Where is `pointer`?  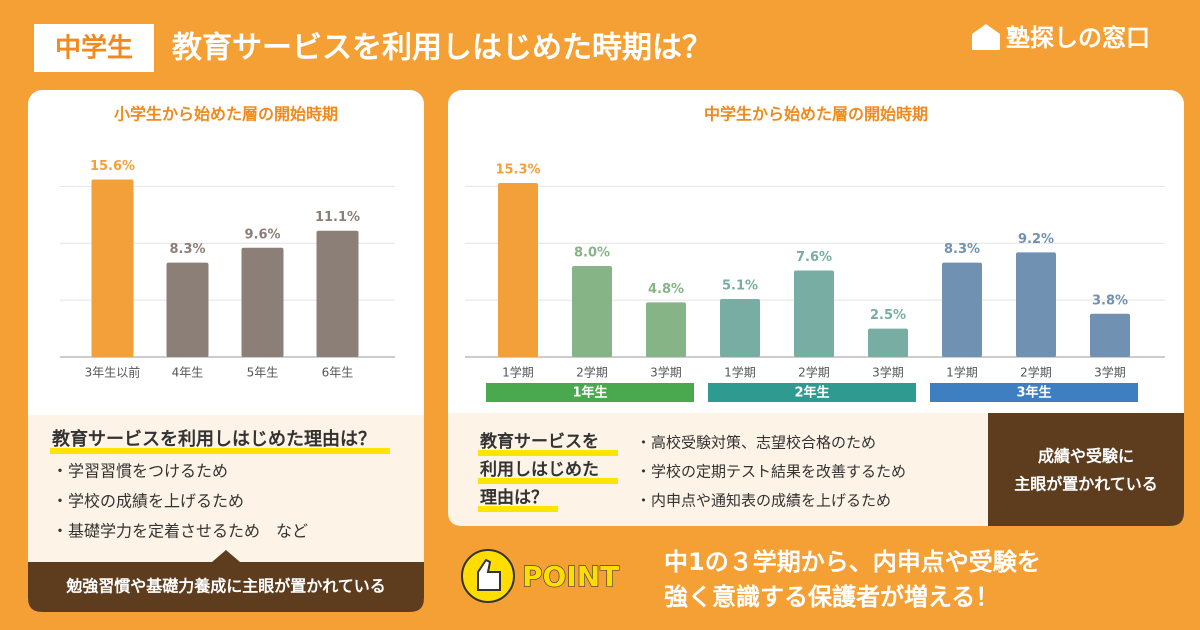 pointer is located at coordinates (226, 556).